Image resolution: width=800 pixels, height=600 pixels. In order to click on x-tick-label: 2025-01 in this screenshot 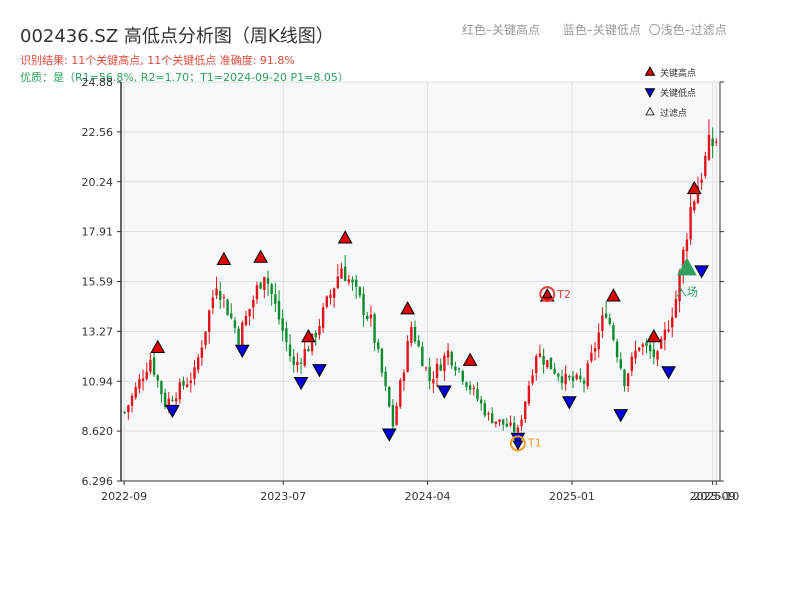, I will do `click(572, 496)`.